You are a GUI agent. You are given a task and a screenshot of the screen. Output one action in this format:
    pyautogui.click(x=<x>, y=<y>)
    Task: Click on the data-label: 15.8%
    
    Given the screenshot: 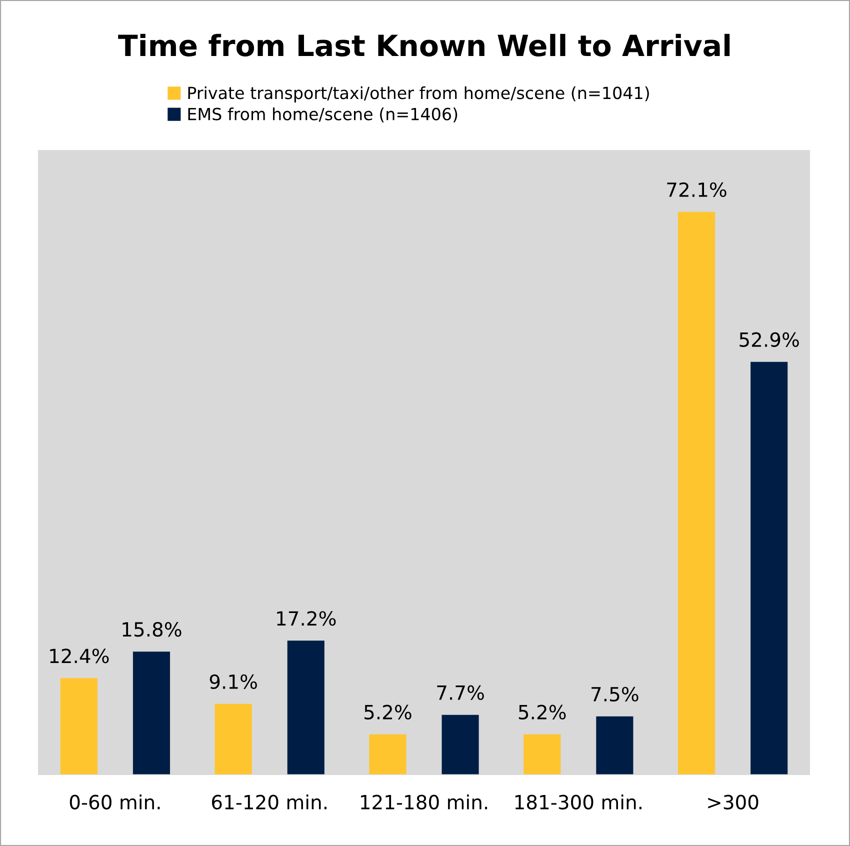 What is the action you would take?
    pyautogui.click(x=152, y=629)
    